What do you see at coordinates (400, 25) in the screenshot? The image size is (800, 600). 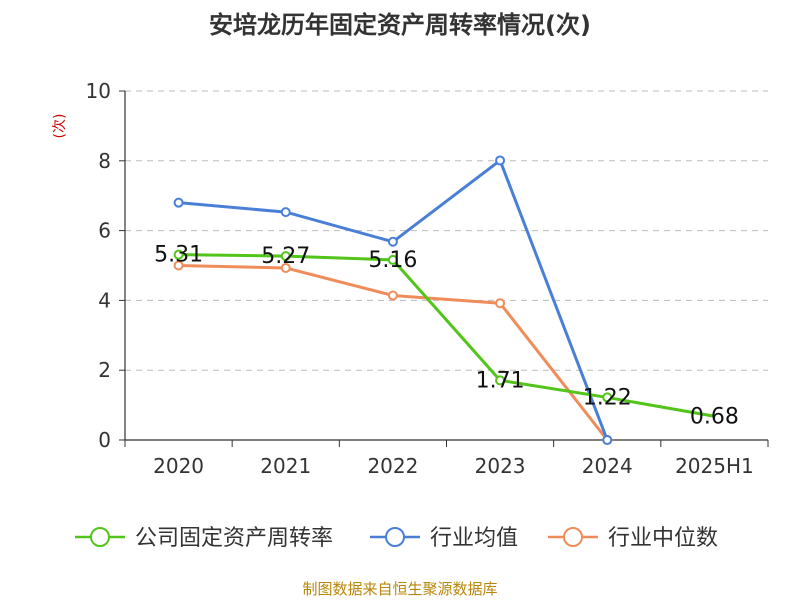 I see `chart-title: 安培龙历年固定资产周转率情况(次)` at bounding box center [400, 25].